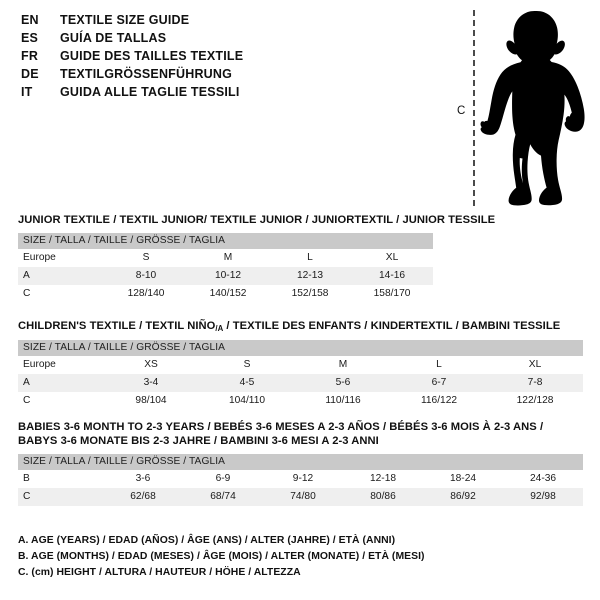  Describe the element at coordinates (392, 294) in the screenshot. I see `cell-value: 158/170` at that location.